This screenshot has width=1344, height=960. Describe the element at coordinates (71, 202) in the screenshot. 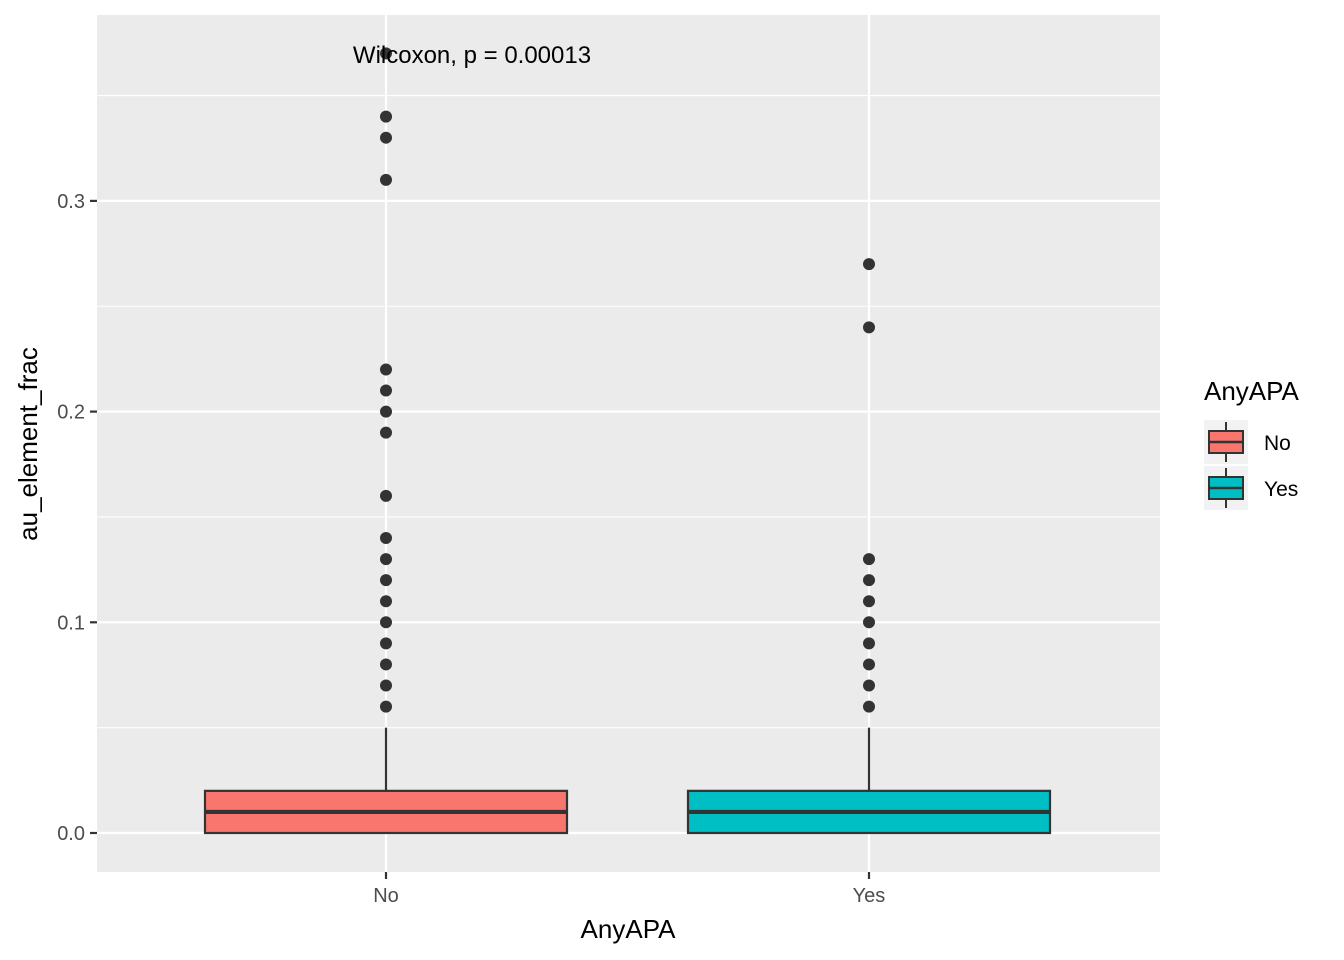

I see `y-tick-label: 0.3` at that location.